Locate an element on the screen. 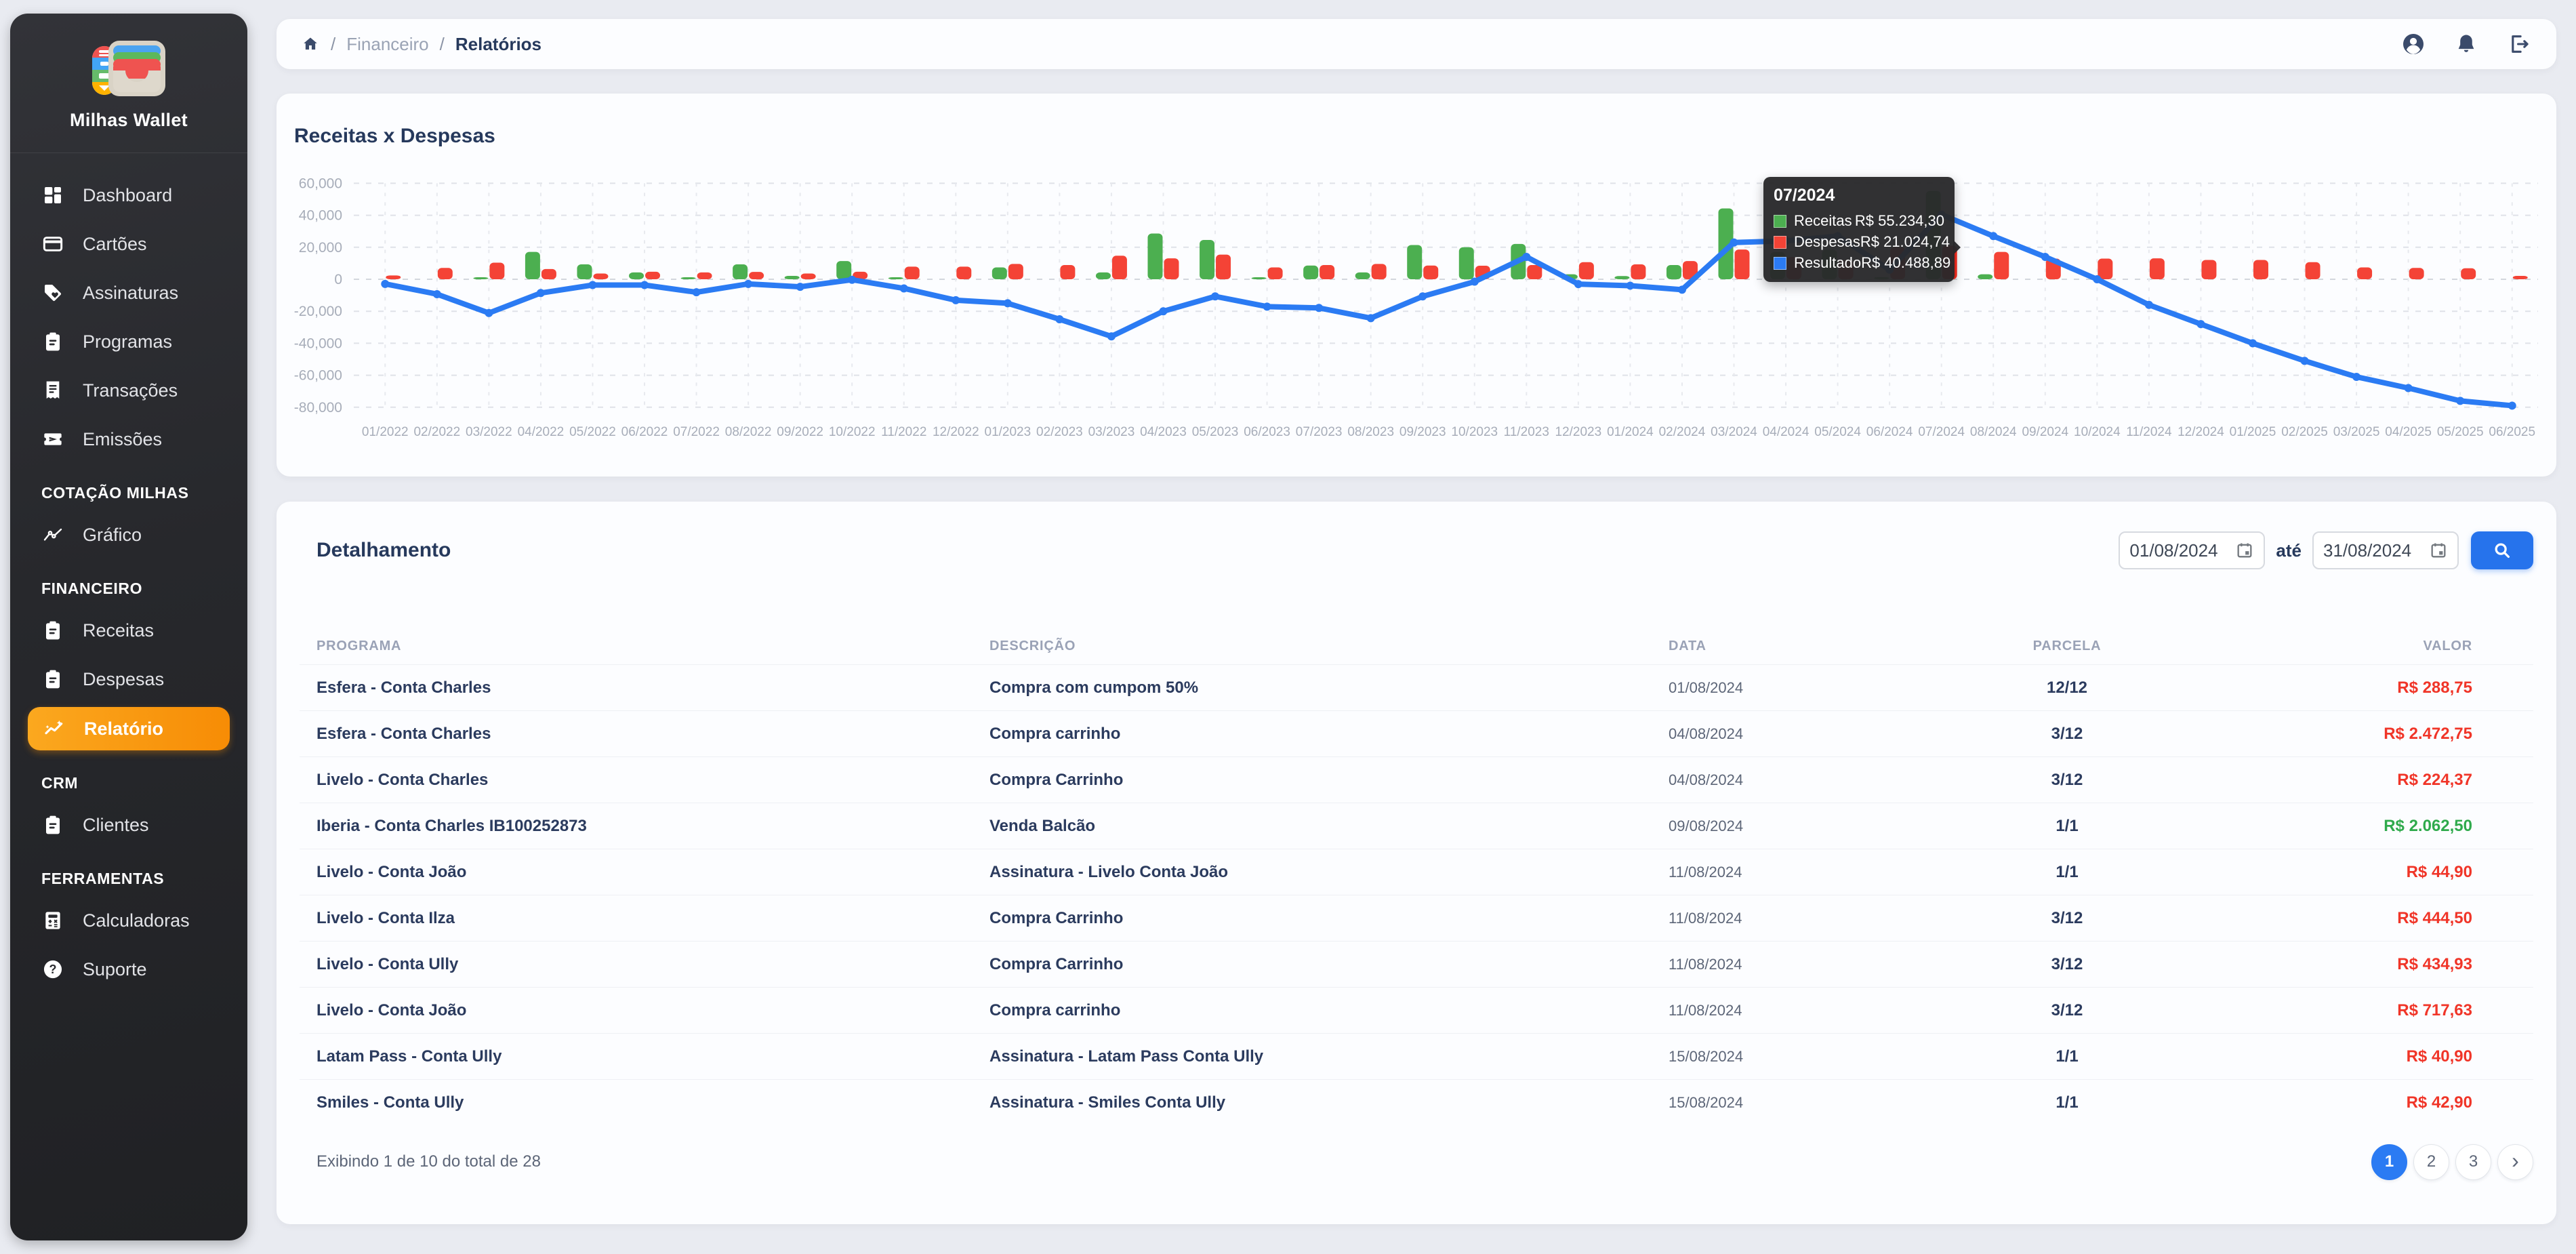 Image resolution: width=2576 pixels, height=1254 pixels. sidebar-item-calculadoras: Calculadoras is located at coordinates (129, 920).